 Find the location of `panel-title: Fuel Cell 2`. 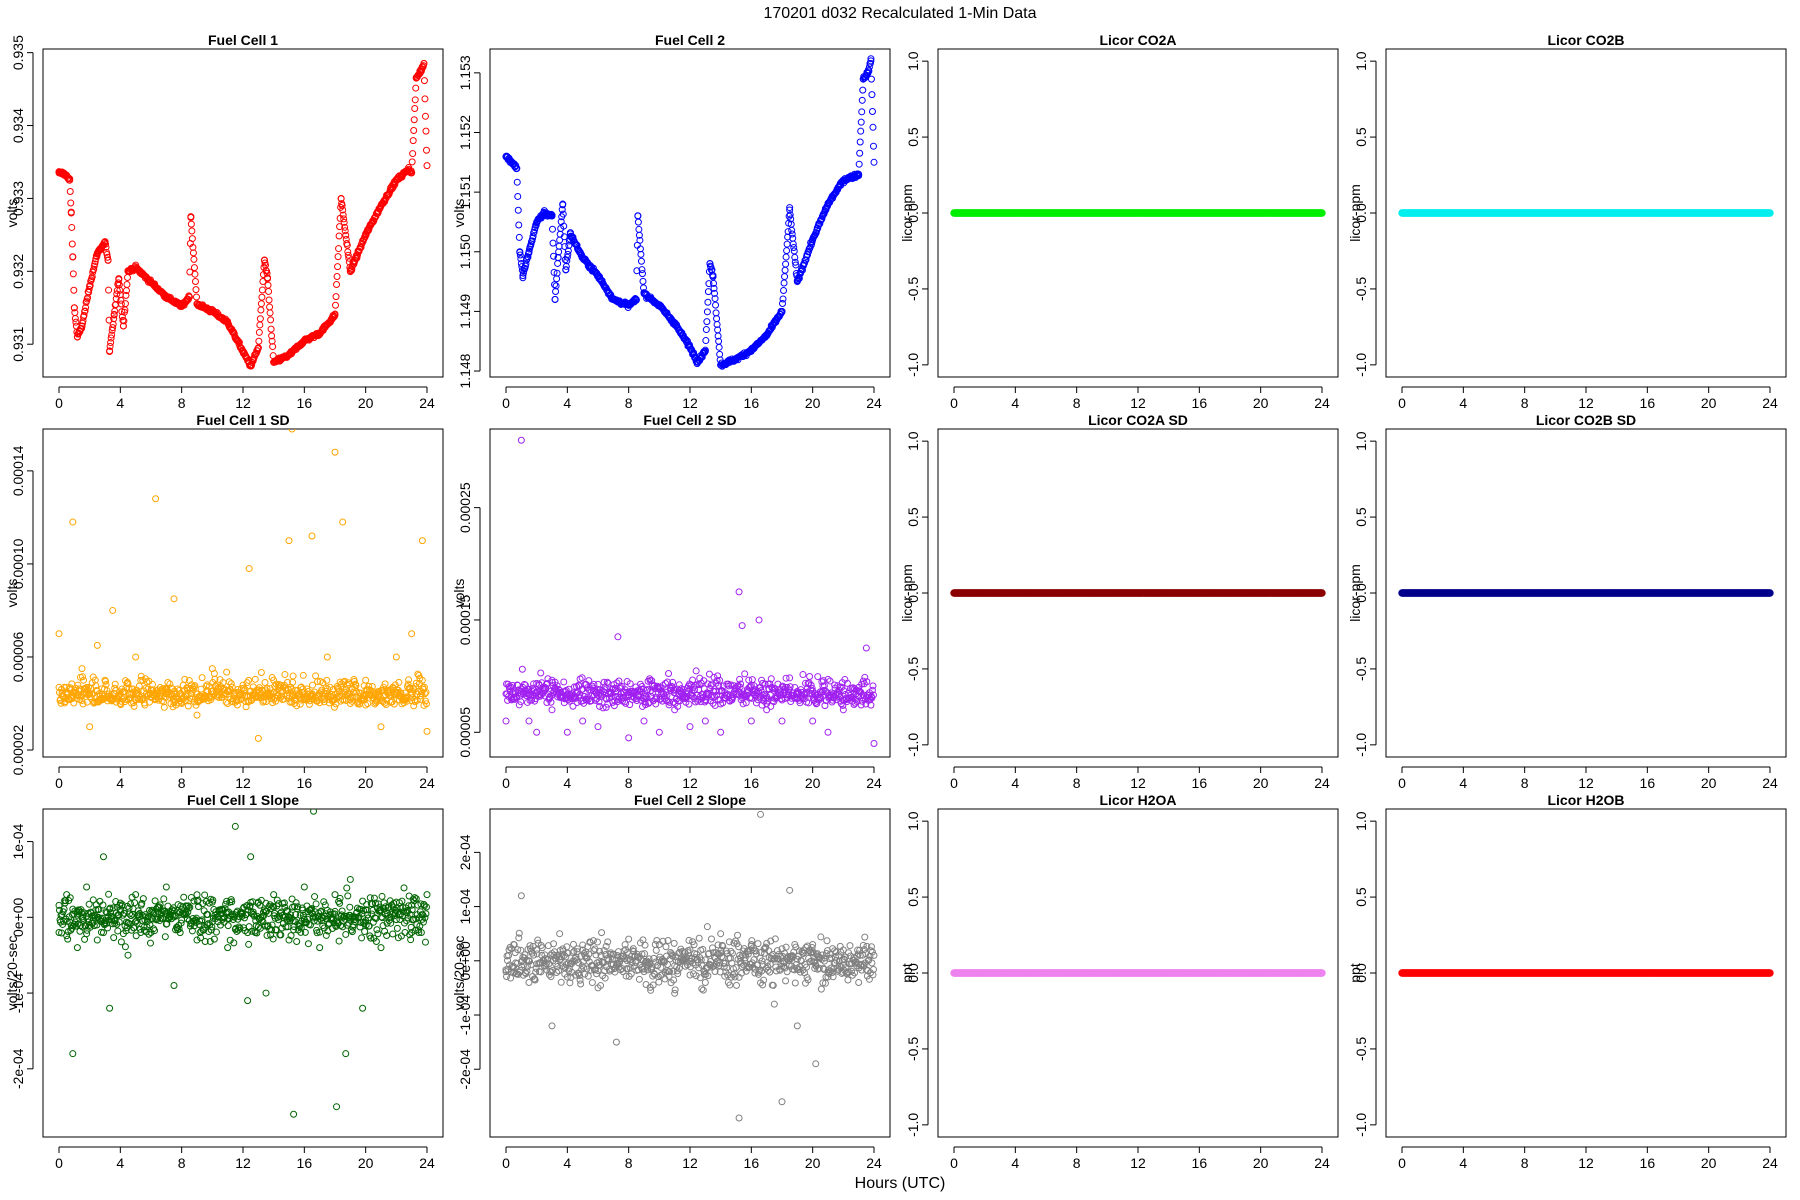

panel-title: Fuel Cell 2 is located at coordinates (690, 40).